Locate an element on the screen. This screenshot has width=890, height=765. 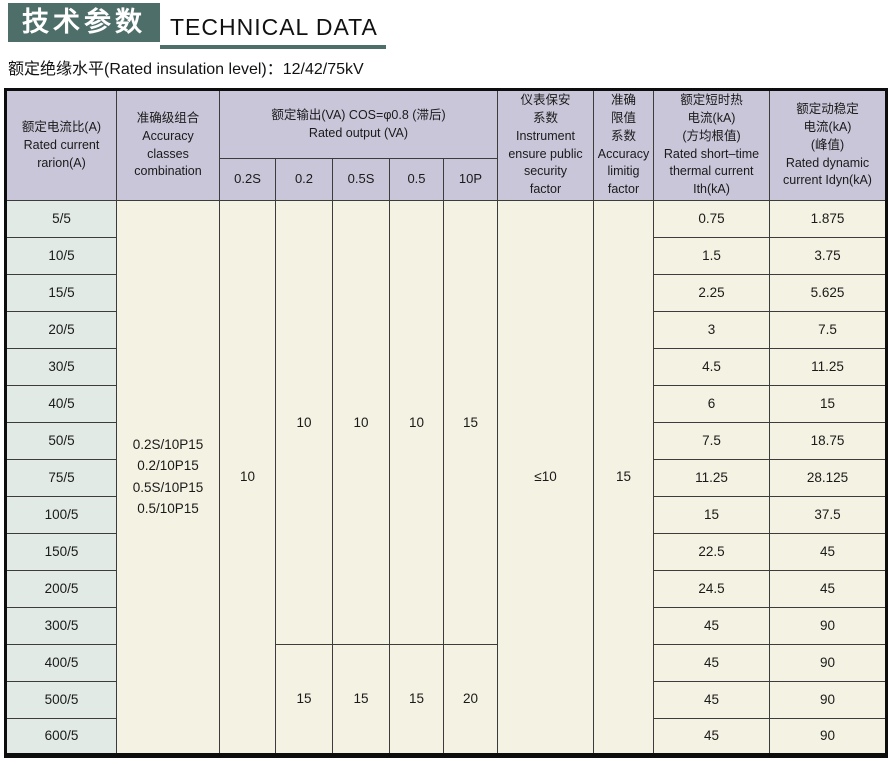
output-upper-cell-0.5S: 10 is located at coordinates (361, 422).